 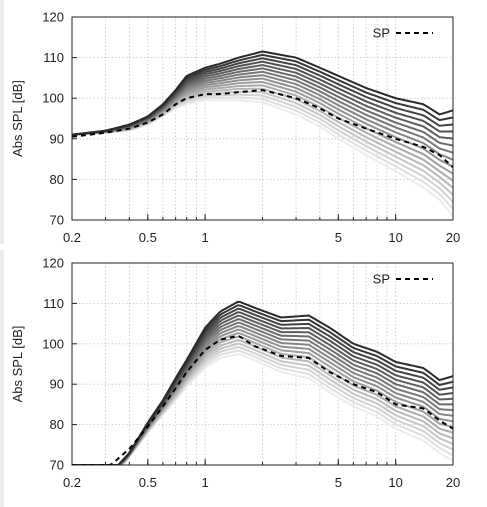 What do you see at coordinates (262, 128) in the screenshot?
I see `sp-dashed-line` at bounding box center [262, 128].